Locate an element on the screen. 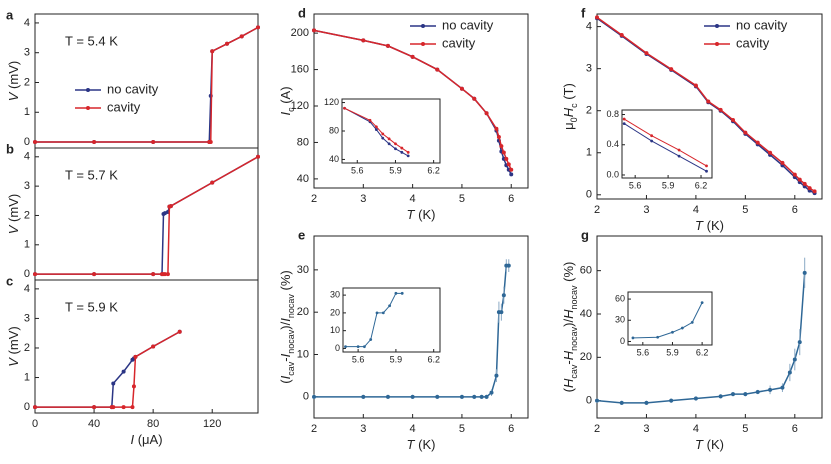 Image resolution: width=831 pixels, height=464 pixels. panel-letter: b is located at coordinates (10, 148).